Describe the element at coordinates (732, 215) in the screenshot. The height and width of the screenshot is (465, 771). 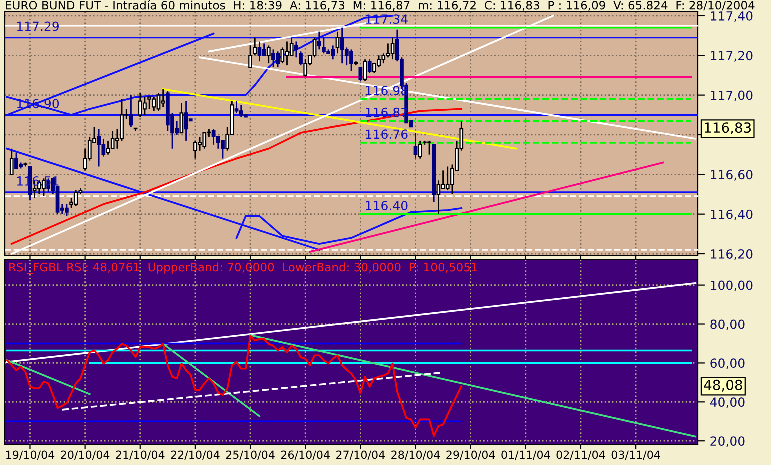
I see `y-tick-label: 116,40` at that location.